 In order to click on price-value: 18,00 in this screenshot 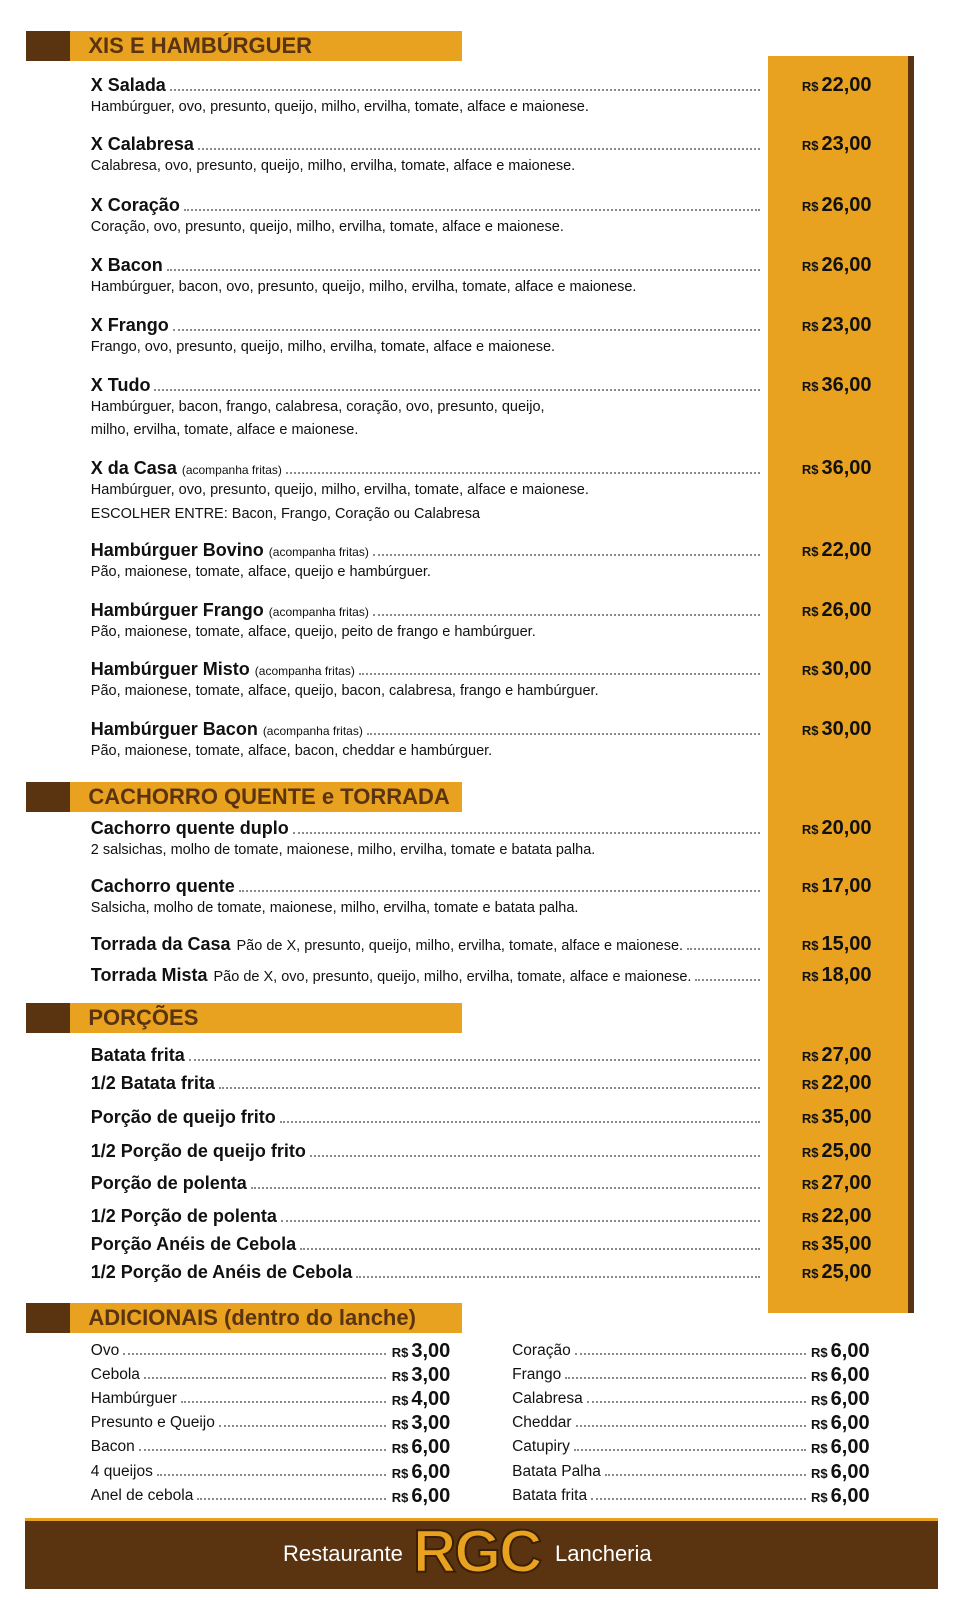, I will do `click(846, 975)`.